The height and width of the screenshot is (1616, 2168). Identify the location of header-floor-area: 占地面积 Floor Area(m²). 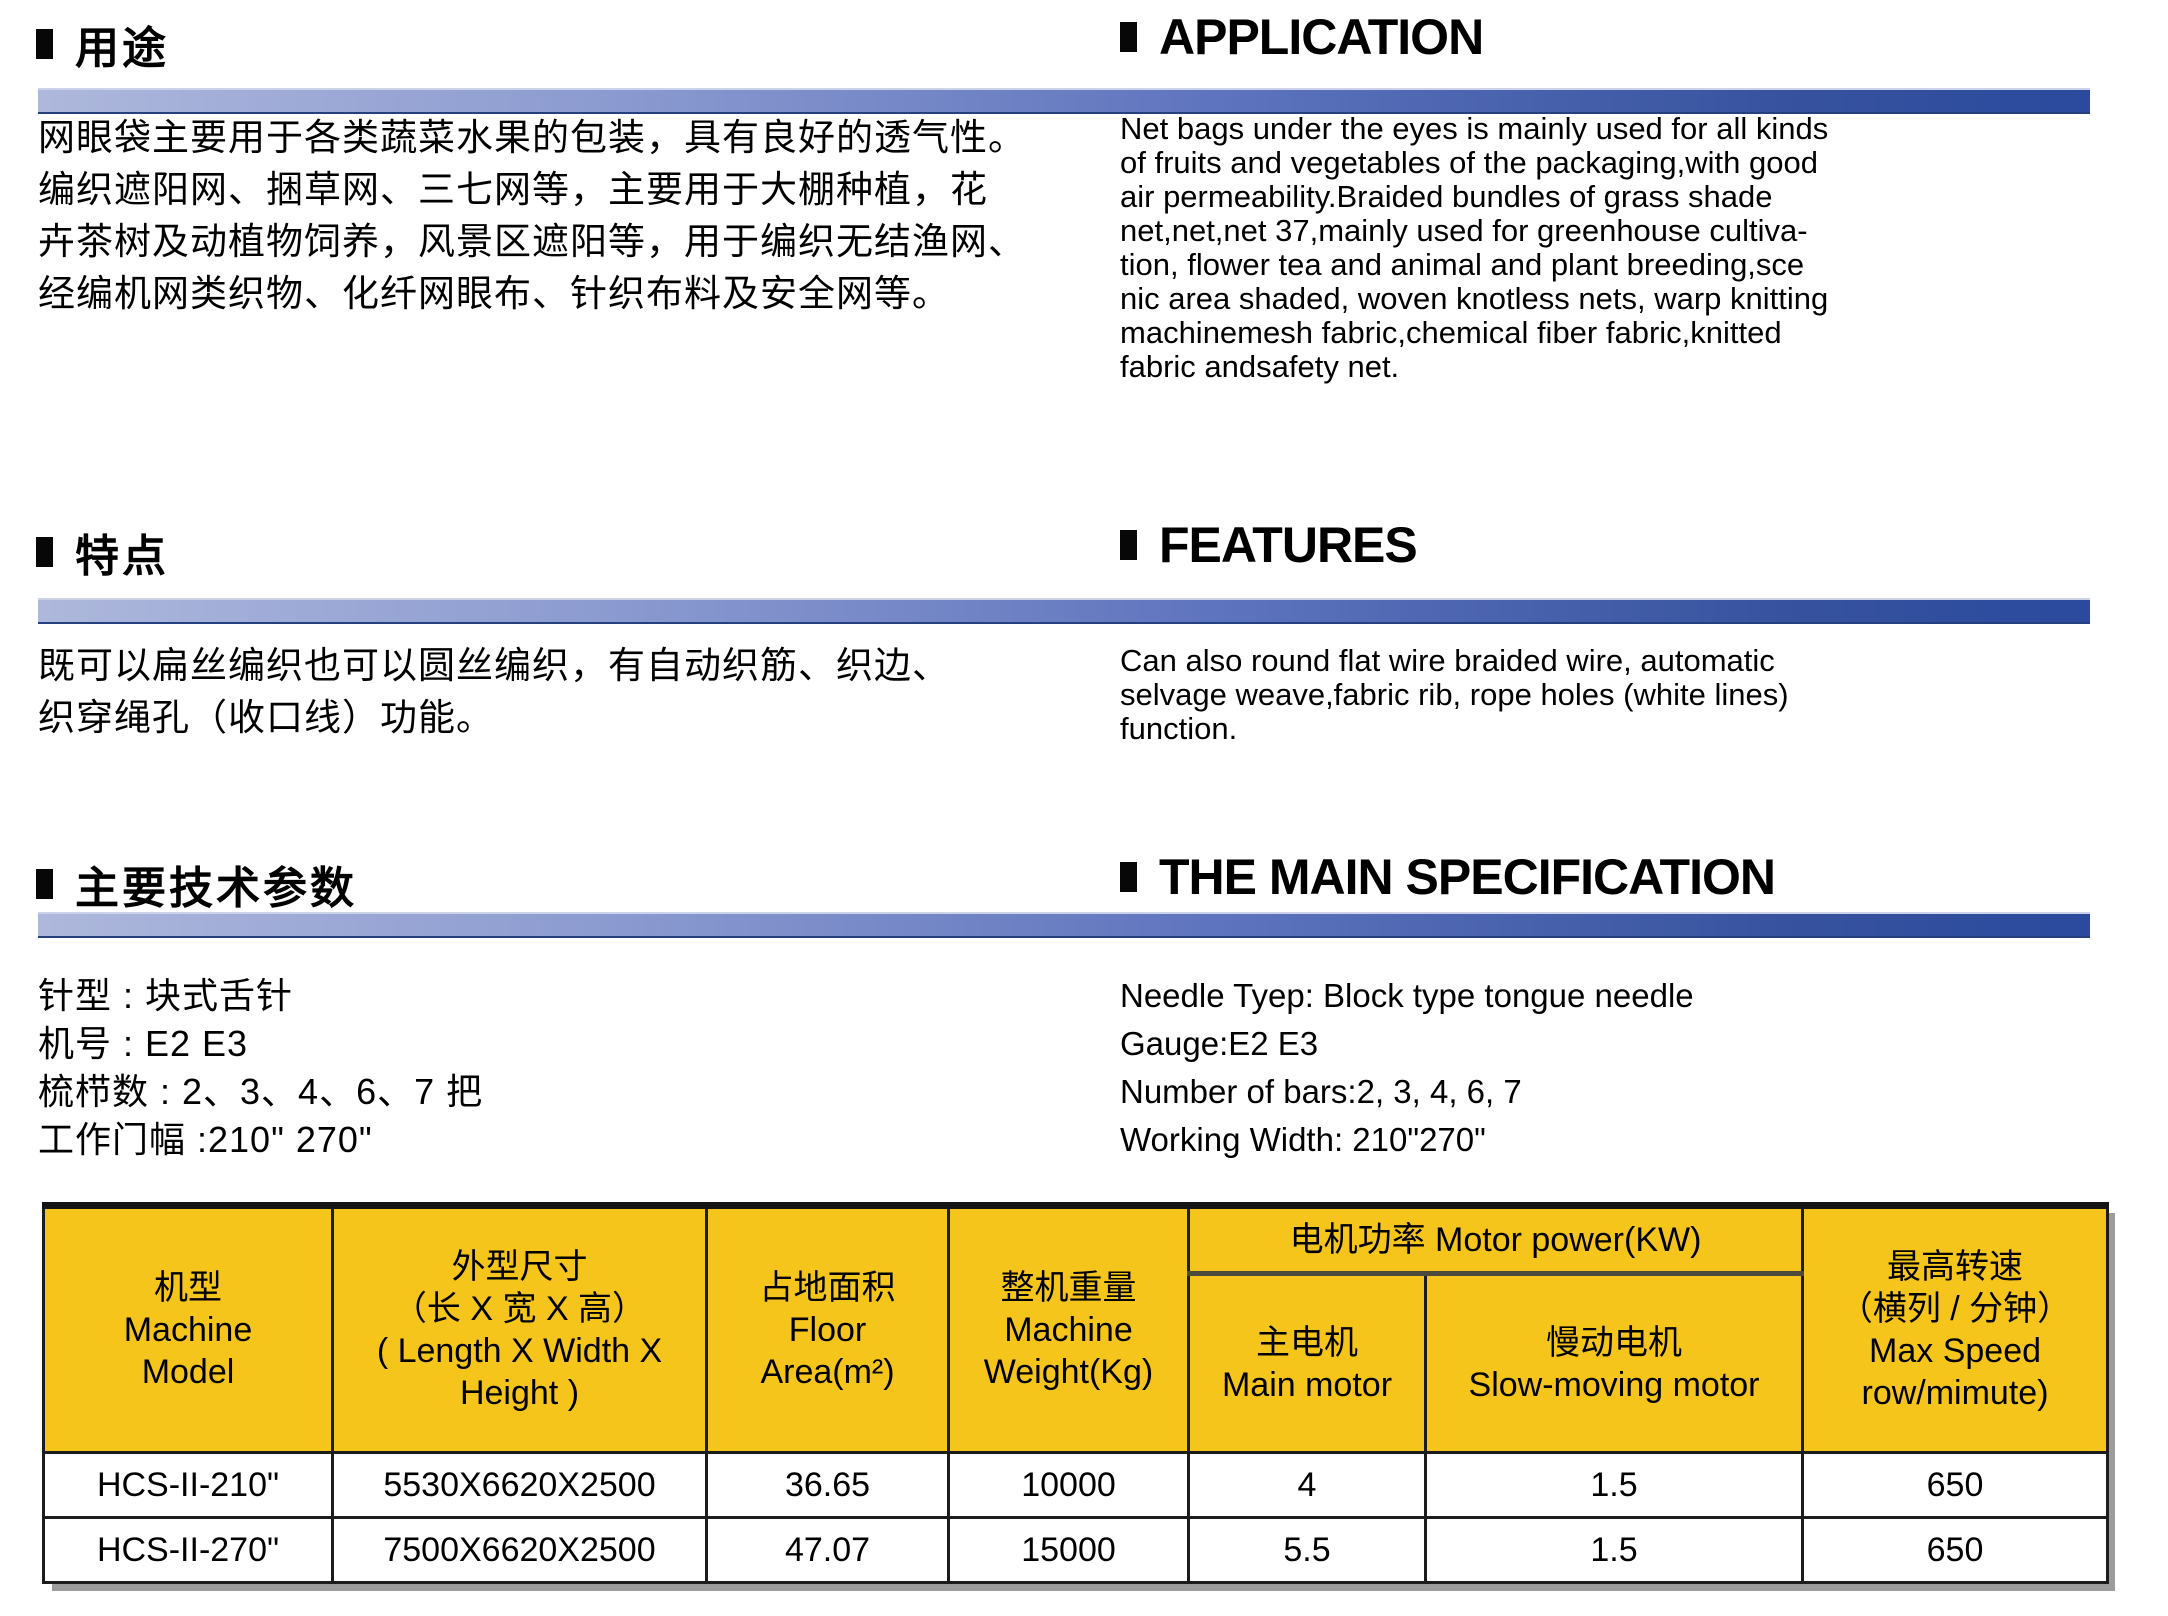
(827, 1329).